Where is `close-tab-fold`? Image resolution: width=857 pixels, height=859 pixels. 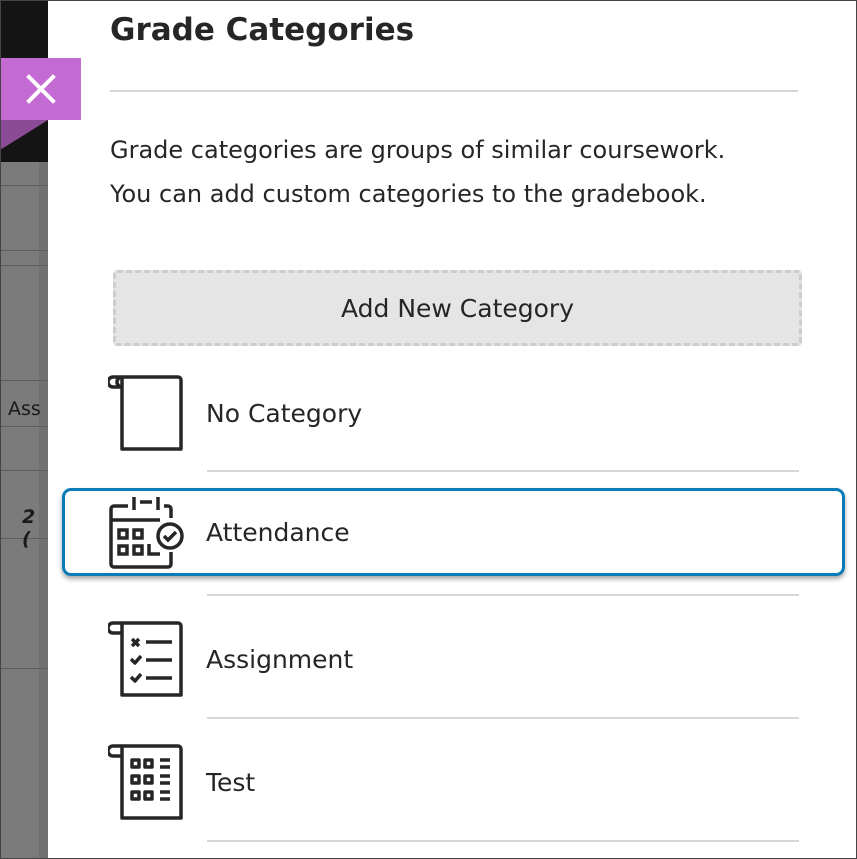 close-tab-fold is located at coordinates (24, 135).